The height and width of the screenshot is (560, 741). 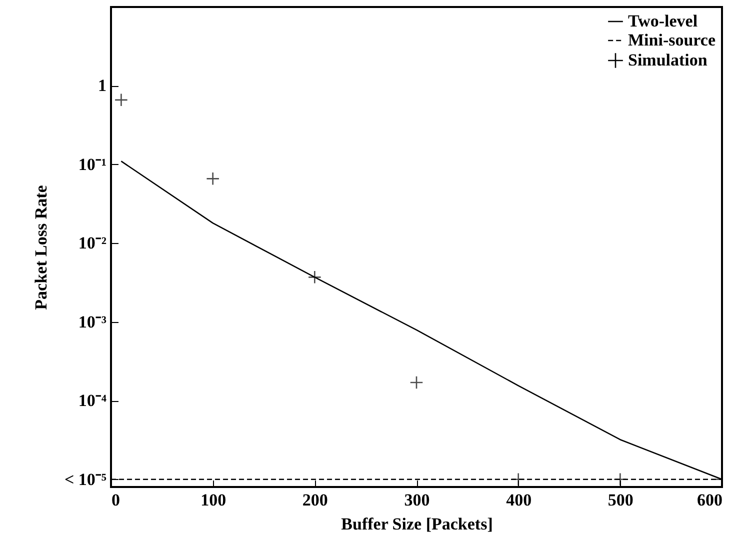 I want to click on x-tick-label: 100, so click(x=213, y=500).